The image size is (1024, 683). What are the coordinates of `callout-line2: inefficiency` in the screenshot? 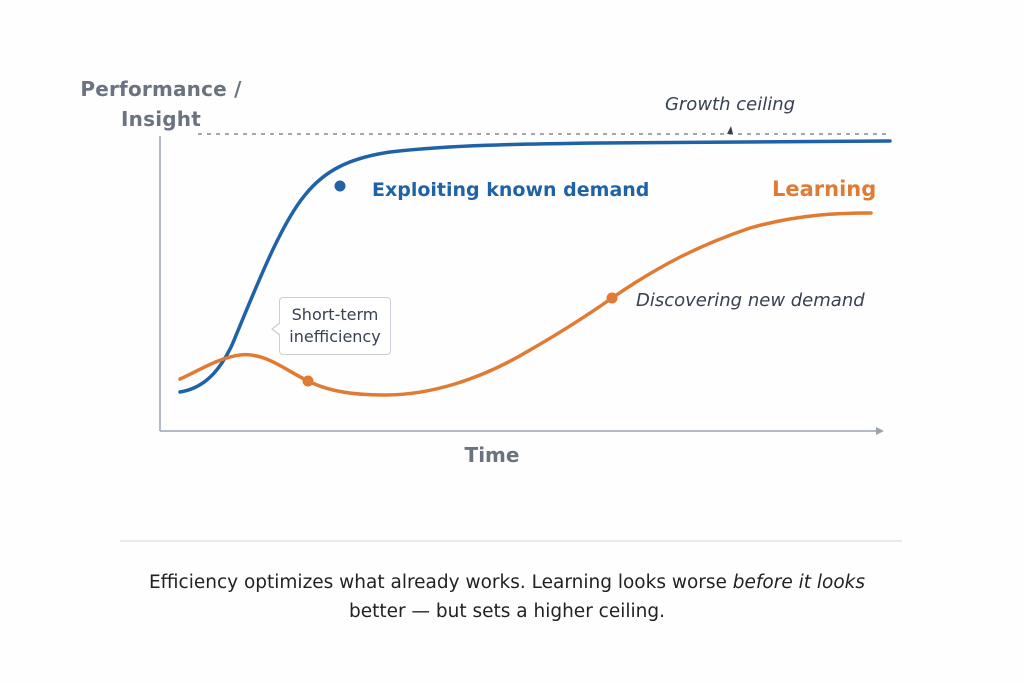 It's located at (335, 336).